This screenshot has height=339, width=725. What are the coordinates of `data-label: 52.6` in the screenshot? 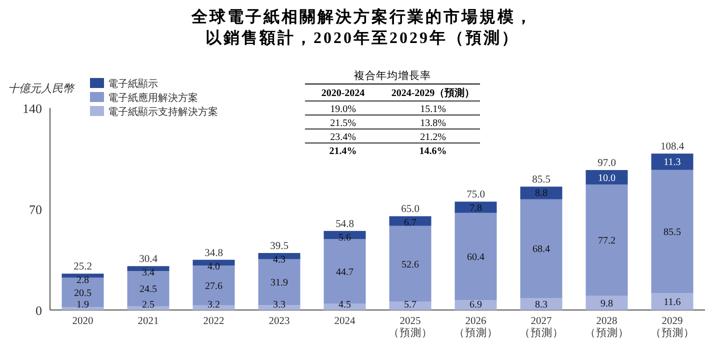 It's located at (410, 264).